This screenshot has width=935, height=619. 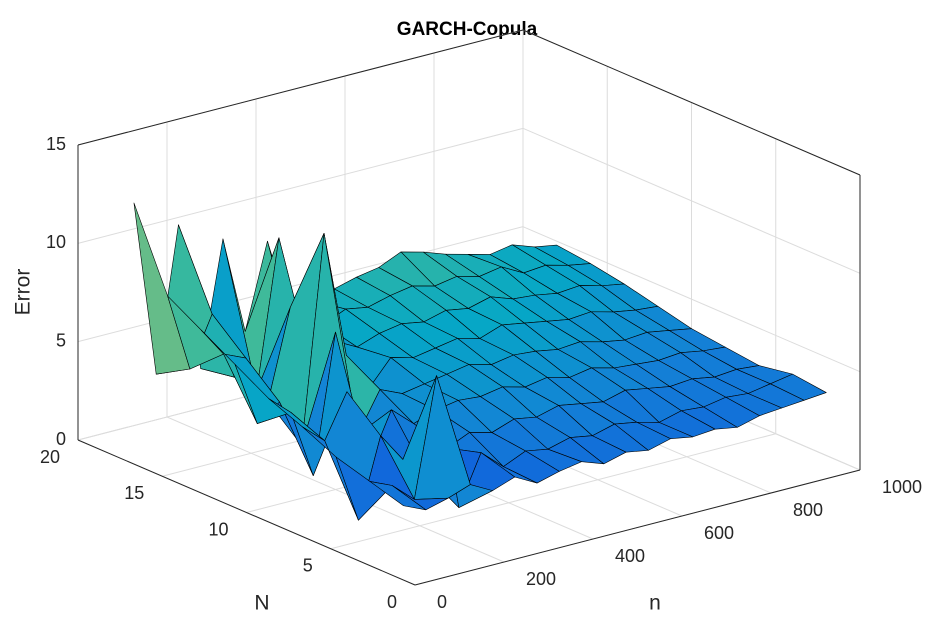 I want to click on chart-title: GARCH-Copula, so click(x=467, y=29).